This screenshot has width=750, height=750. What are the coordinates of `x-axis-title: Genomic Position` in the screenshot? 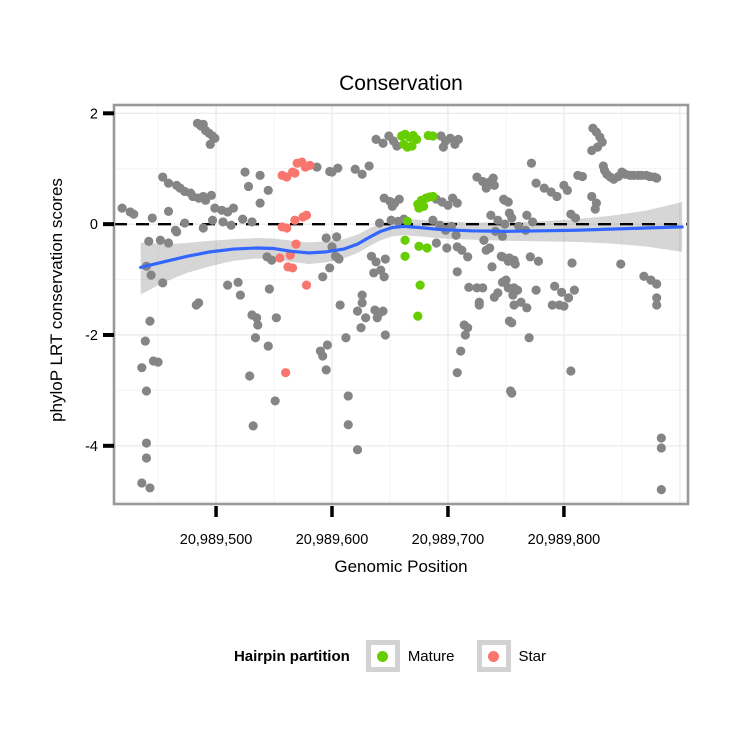 It's located at (401, 566).